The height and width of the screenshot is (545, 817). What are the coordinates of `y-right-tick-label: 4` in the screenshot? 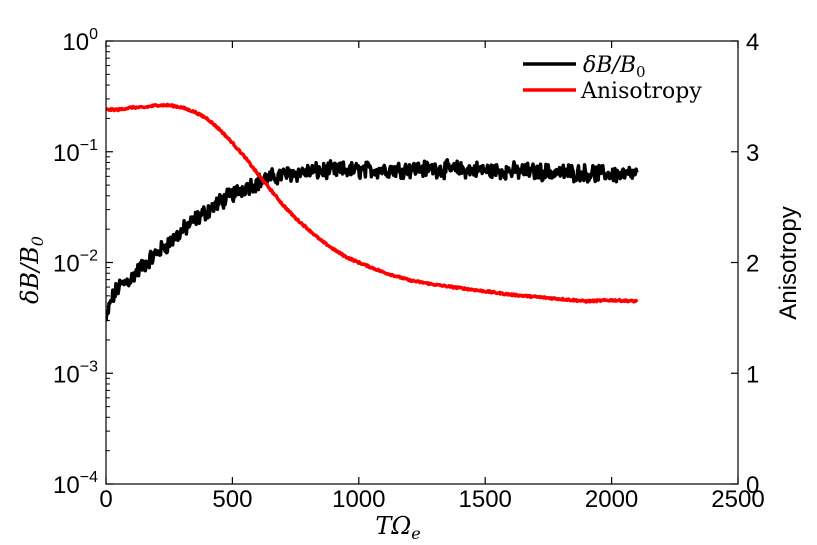 It's located at (752, 42).